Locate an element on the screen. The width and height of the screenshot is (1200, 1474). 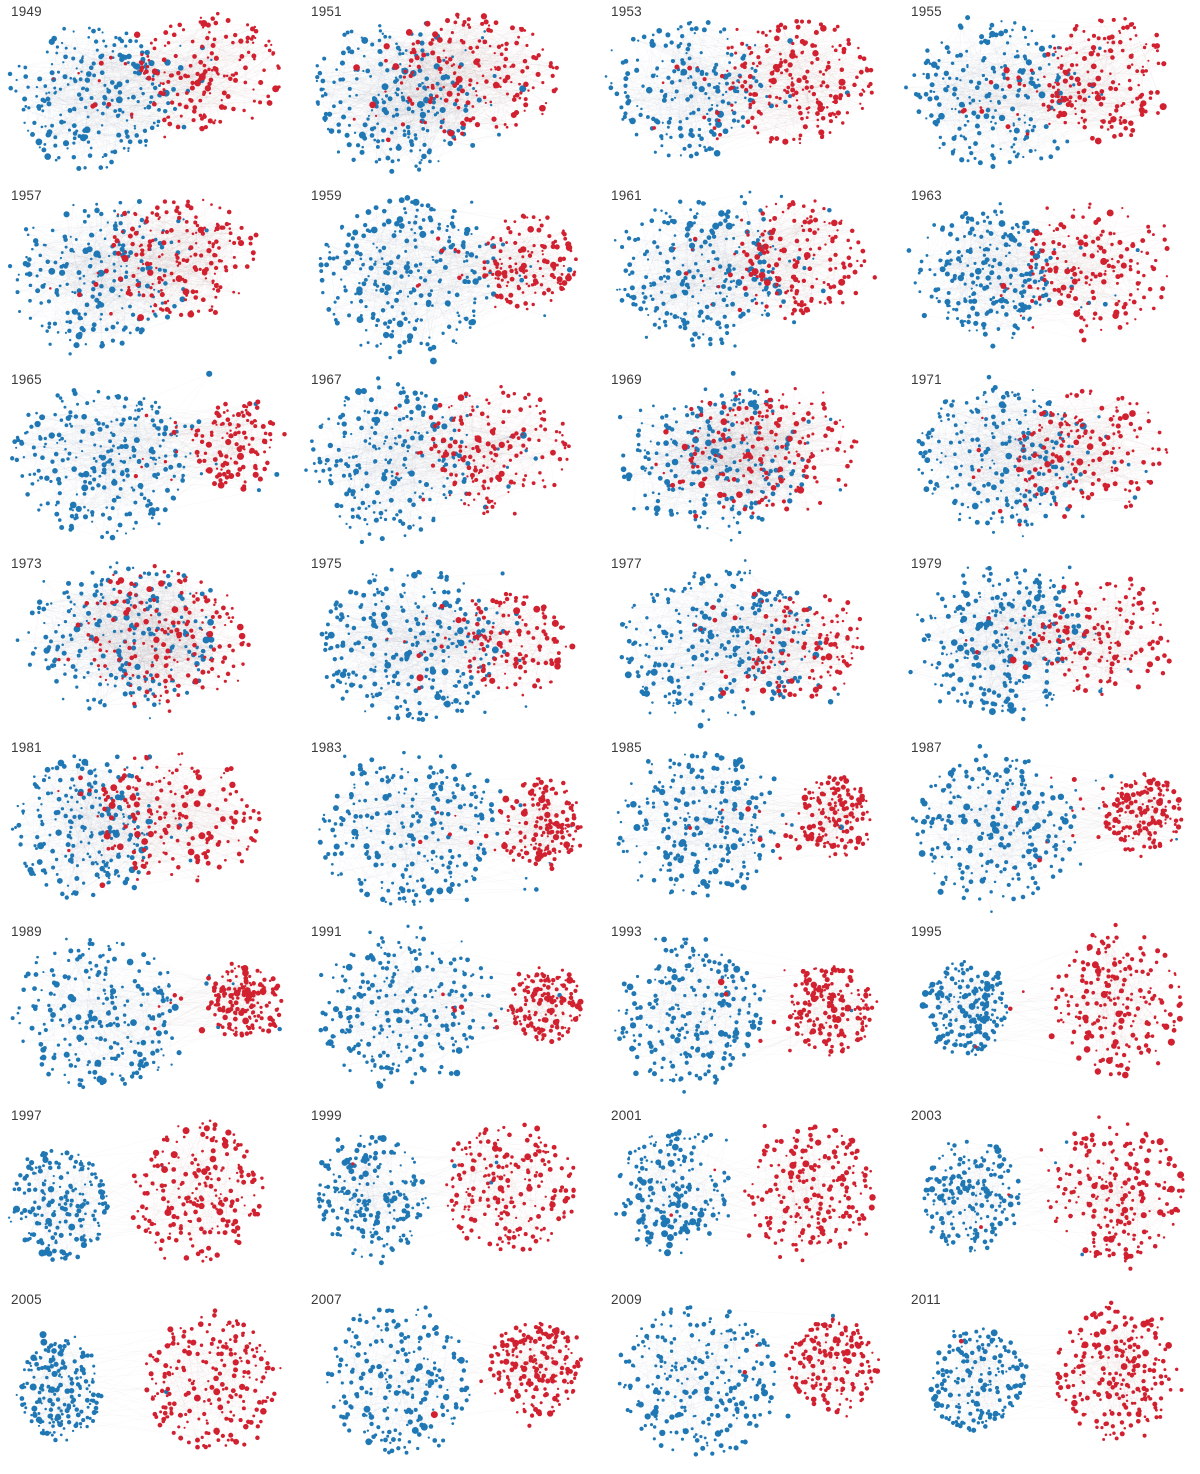
network-panel: 1957 is located at coordinates (150, 276).